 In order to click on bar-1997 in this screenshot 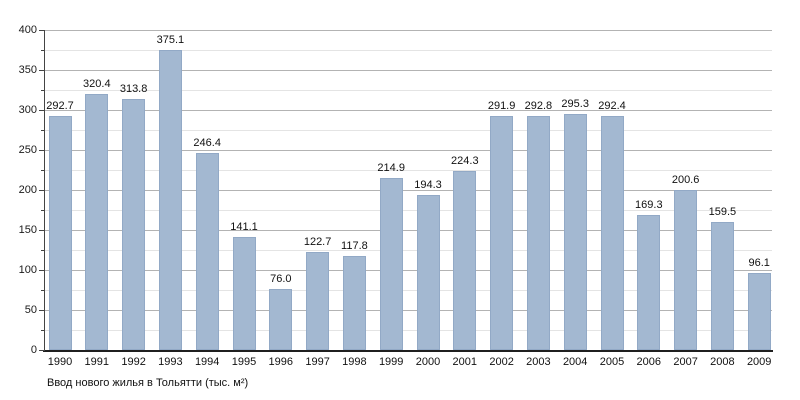, I will do `click(318, 301)`.